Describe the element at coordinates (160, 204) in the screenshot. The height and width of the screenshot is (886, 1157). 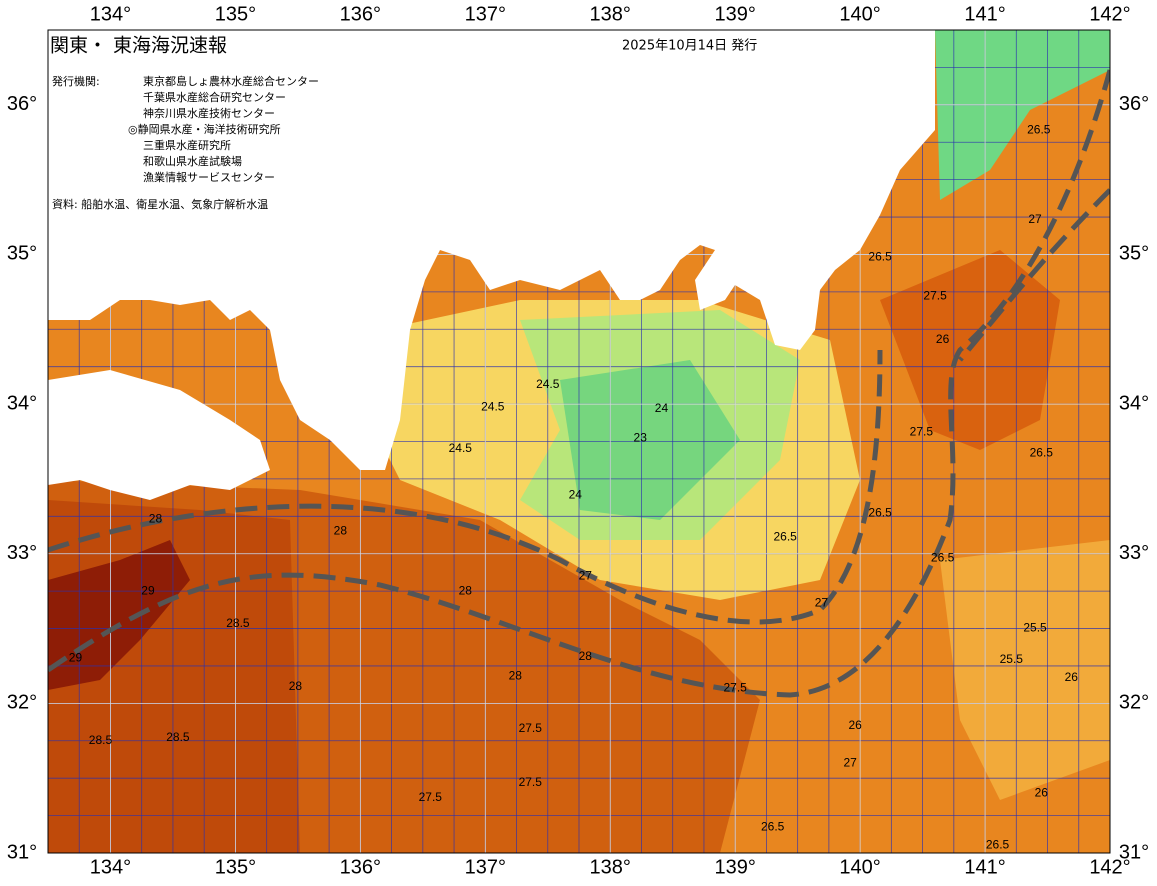
I see `data-source: 資料: 船舶水温、衛星水温、気象庁解析水温` at that location.